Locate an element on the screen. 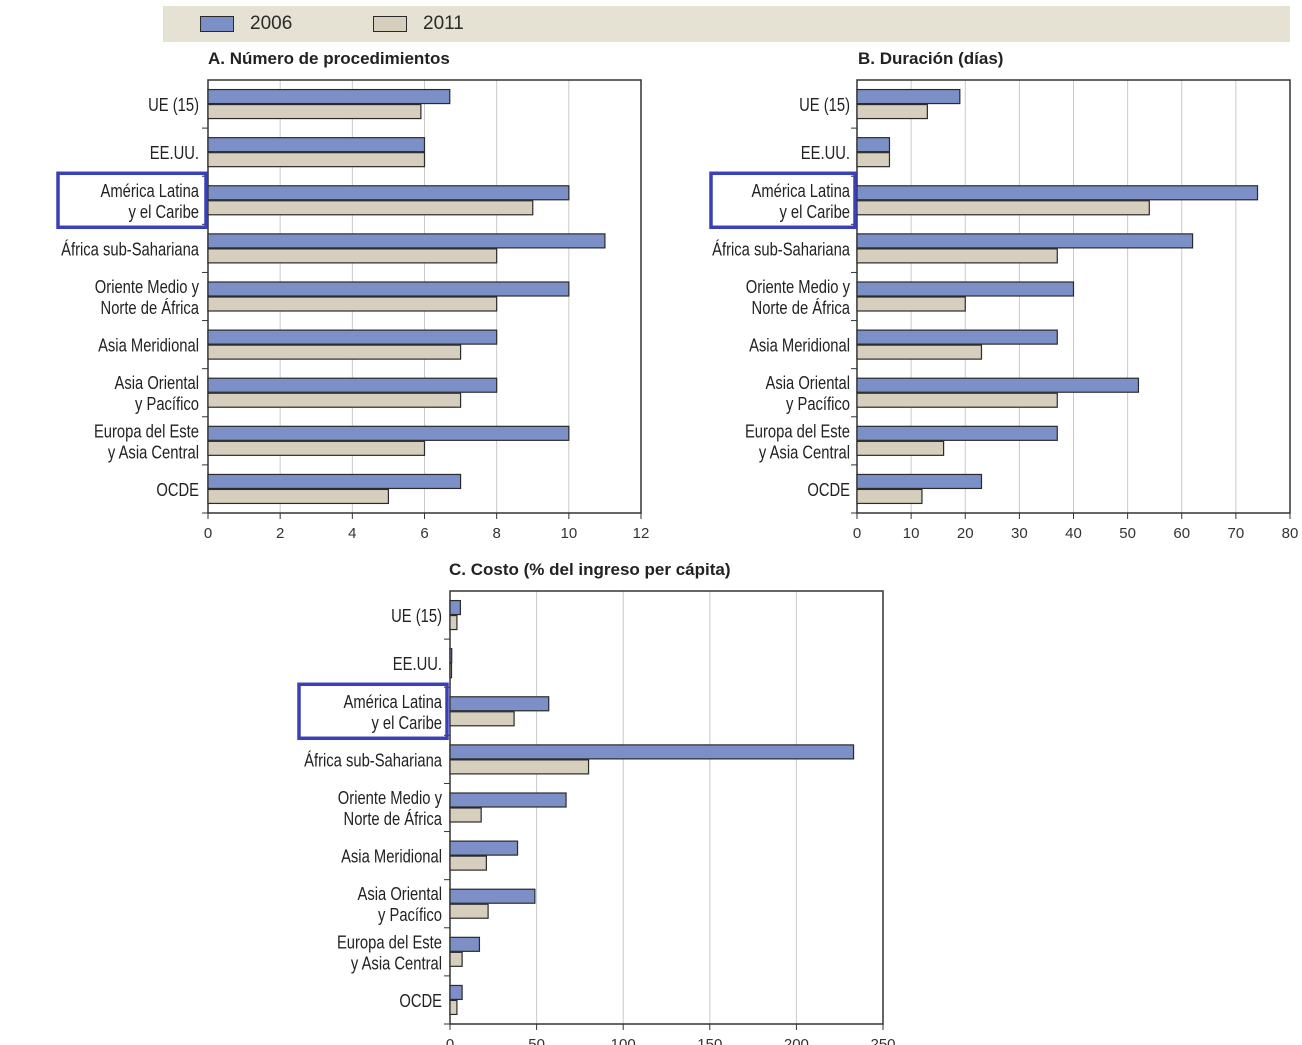 The height and width of the screenshot is (1045, 1302). legend: 2006 2011 is located at coordinates (726, 24).